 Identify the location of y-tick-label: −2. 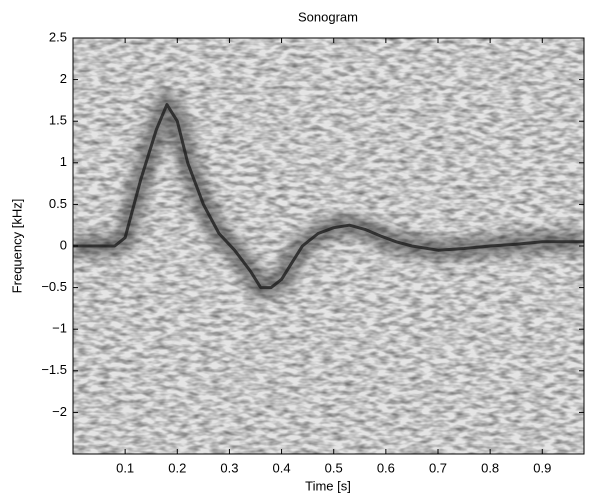
(59, 411).